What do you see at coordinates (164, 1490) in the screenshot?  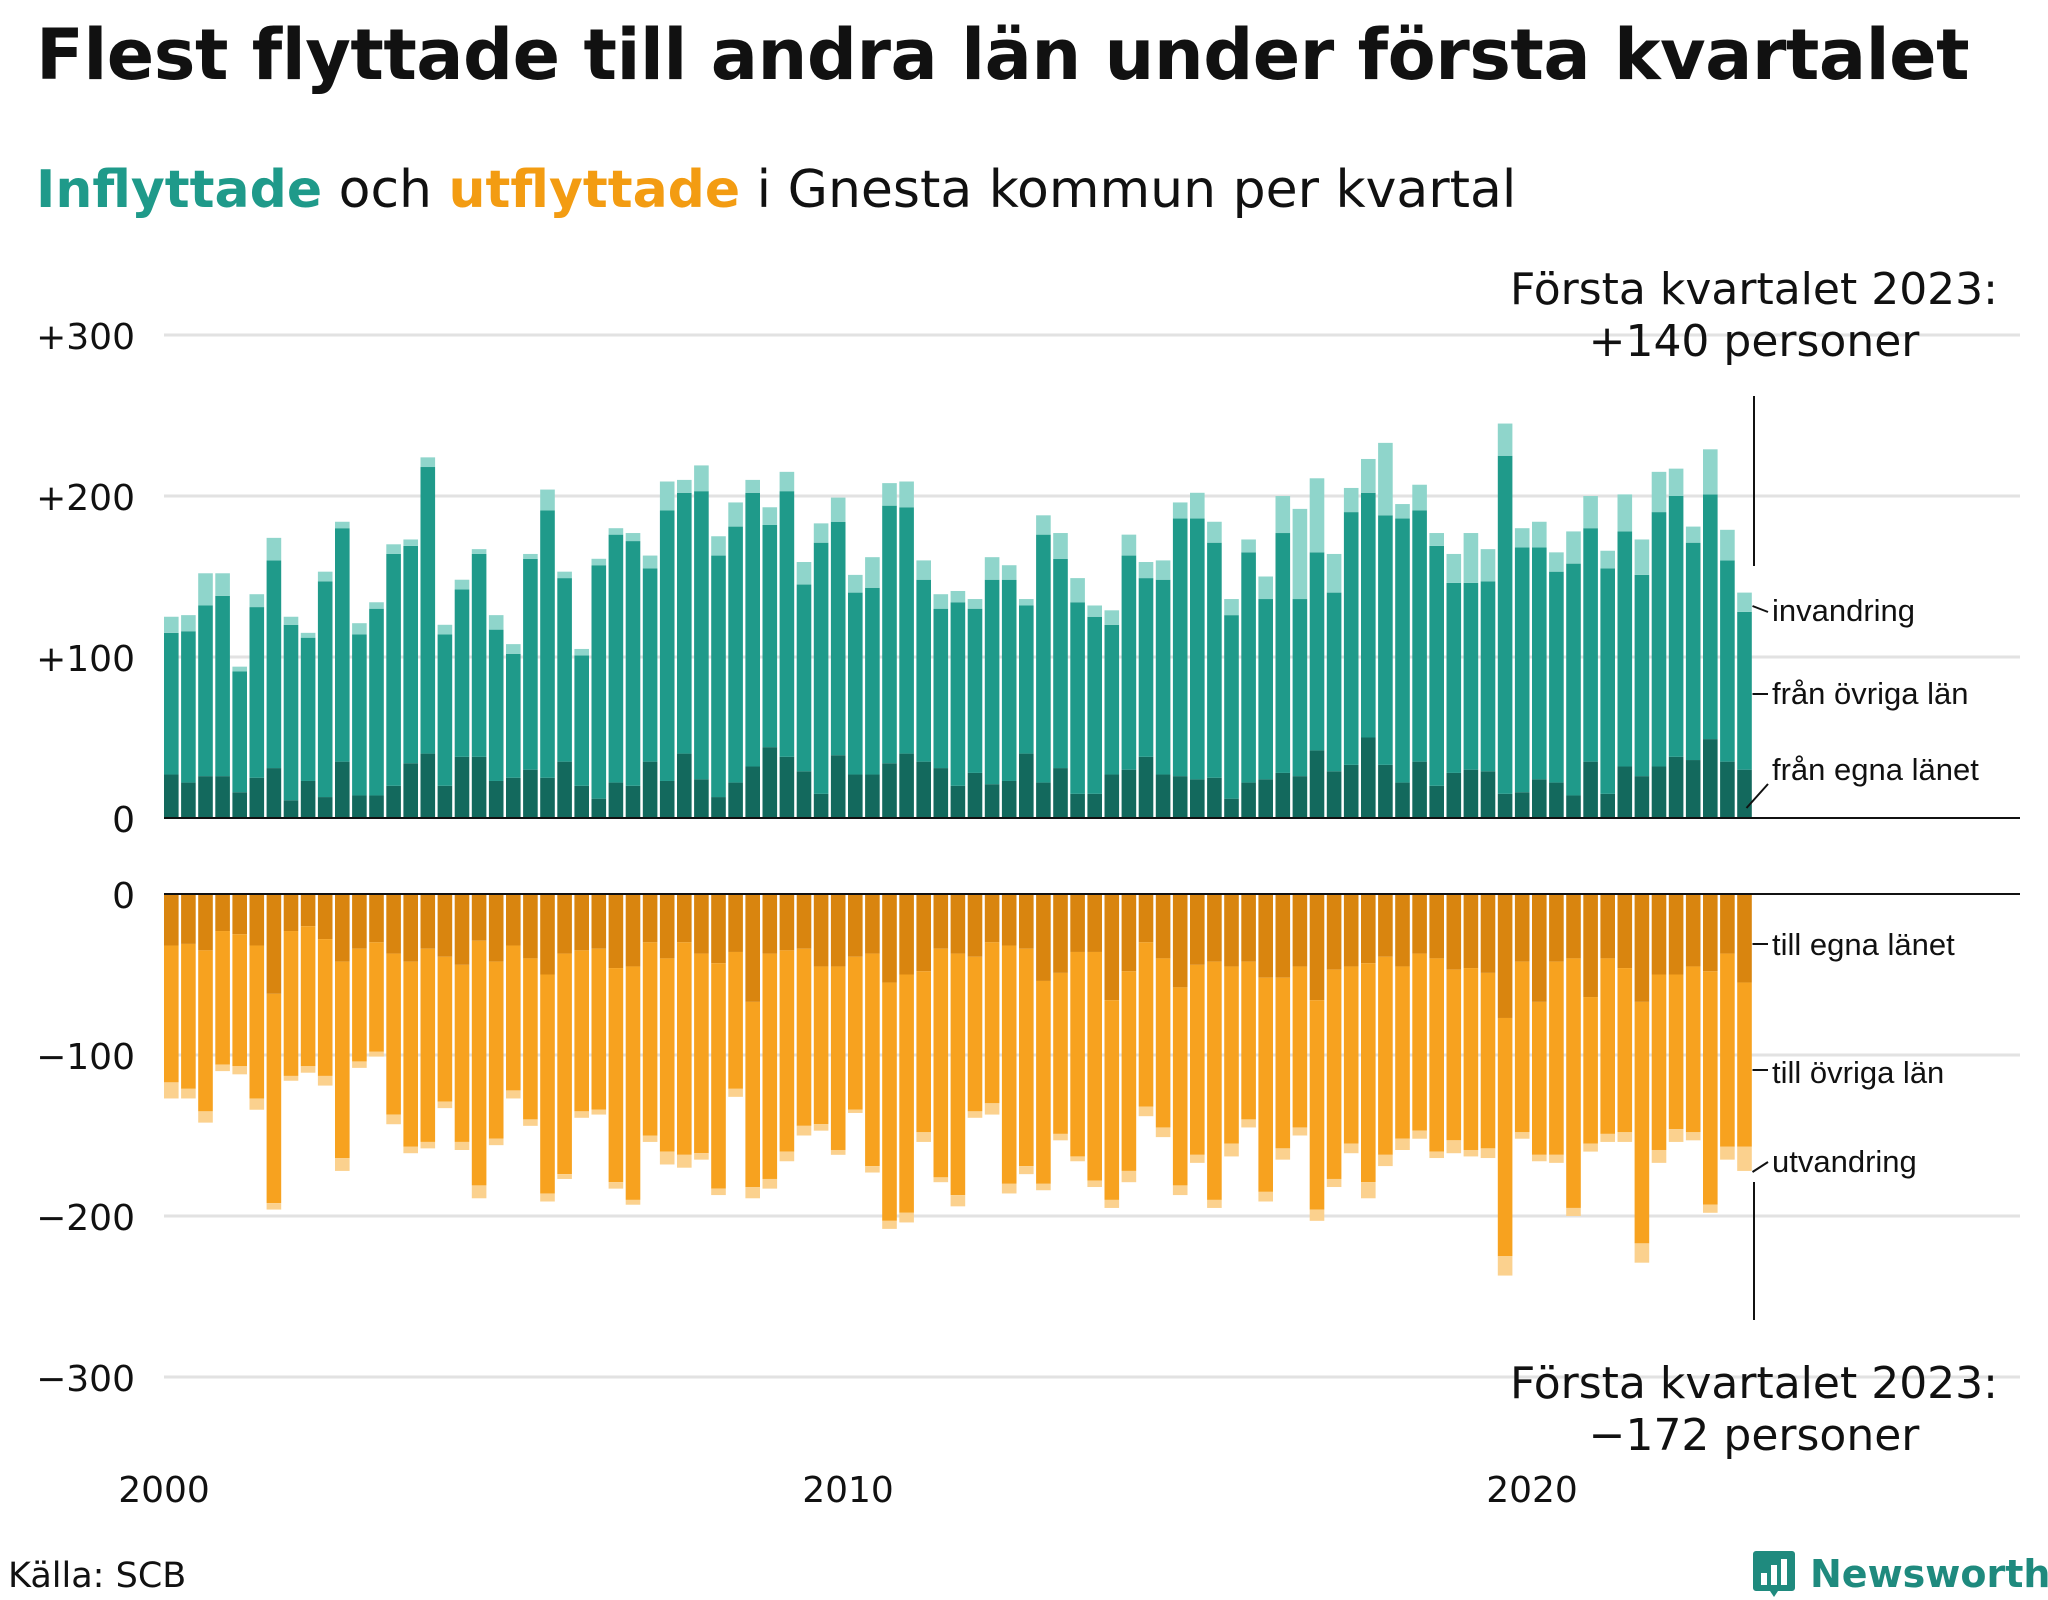 I see `x-tick-label: 2000` at bounding box center [164, 1490].